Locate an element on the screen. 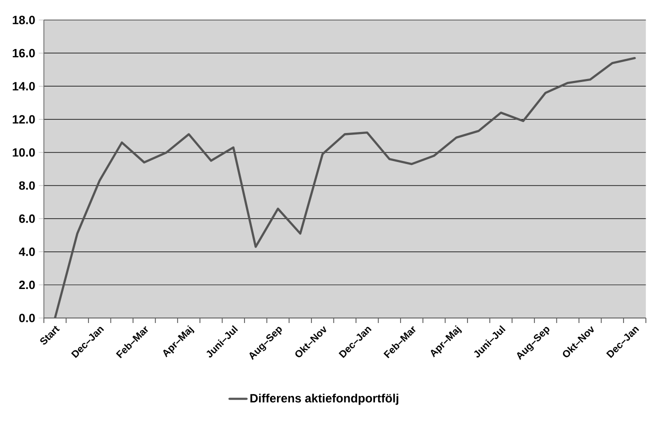  y-tick-label: 6.0 is located at coordinates (27, 218).